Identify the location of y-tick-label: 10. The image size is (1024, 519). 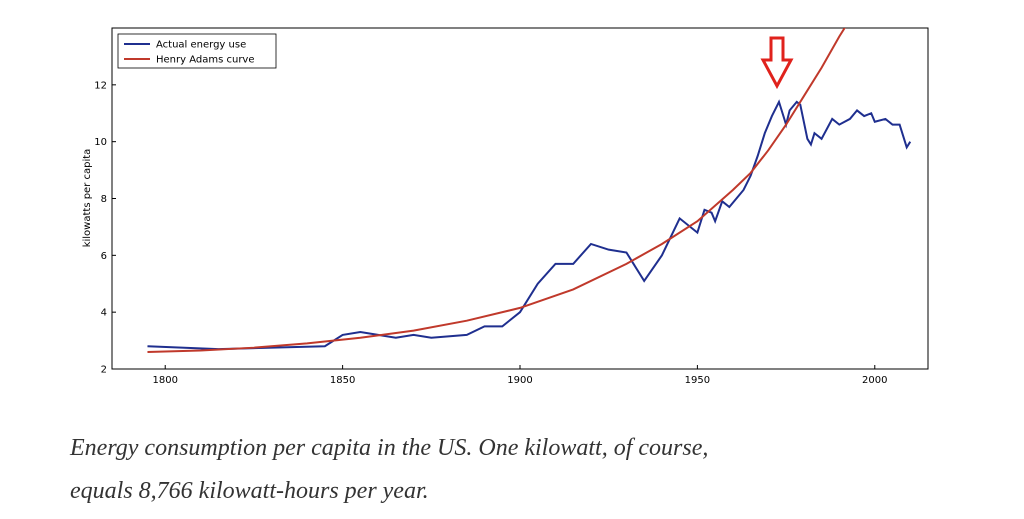
(100, 142).